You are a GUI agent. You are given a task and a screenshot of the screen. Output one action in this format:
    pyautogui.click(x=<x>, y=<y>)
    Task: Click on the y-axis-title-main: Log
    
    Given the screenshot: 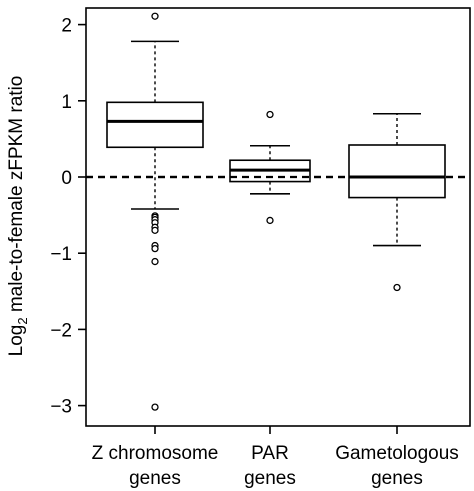 What is the action you would take?
    pyautogui.click(x=16, y=341)
    